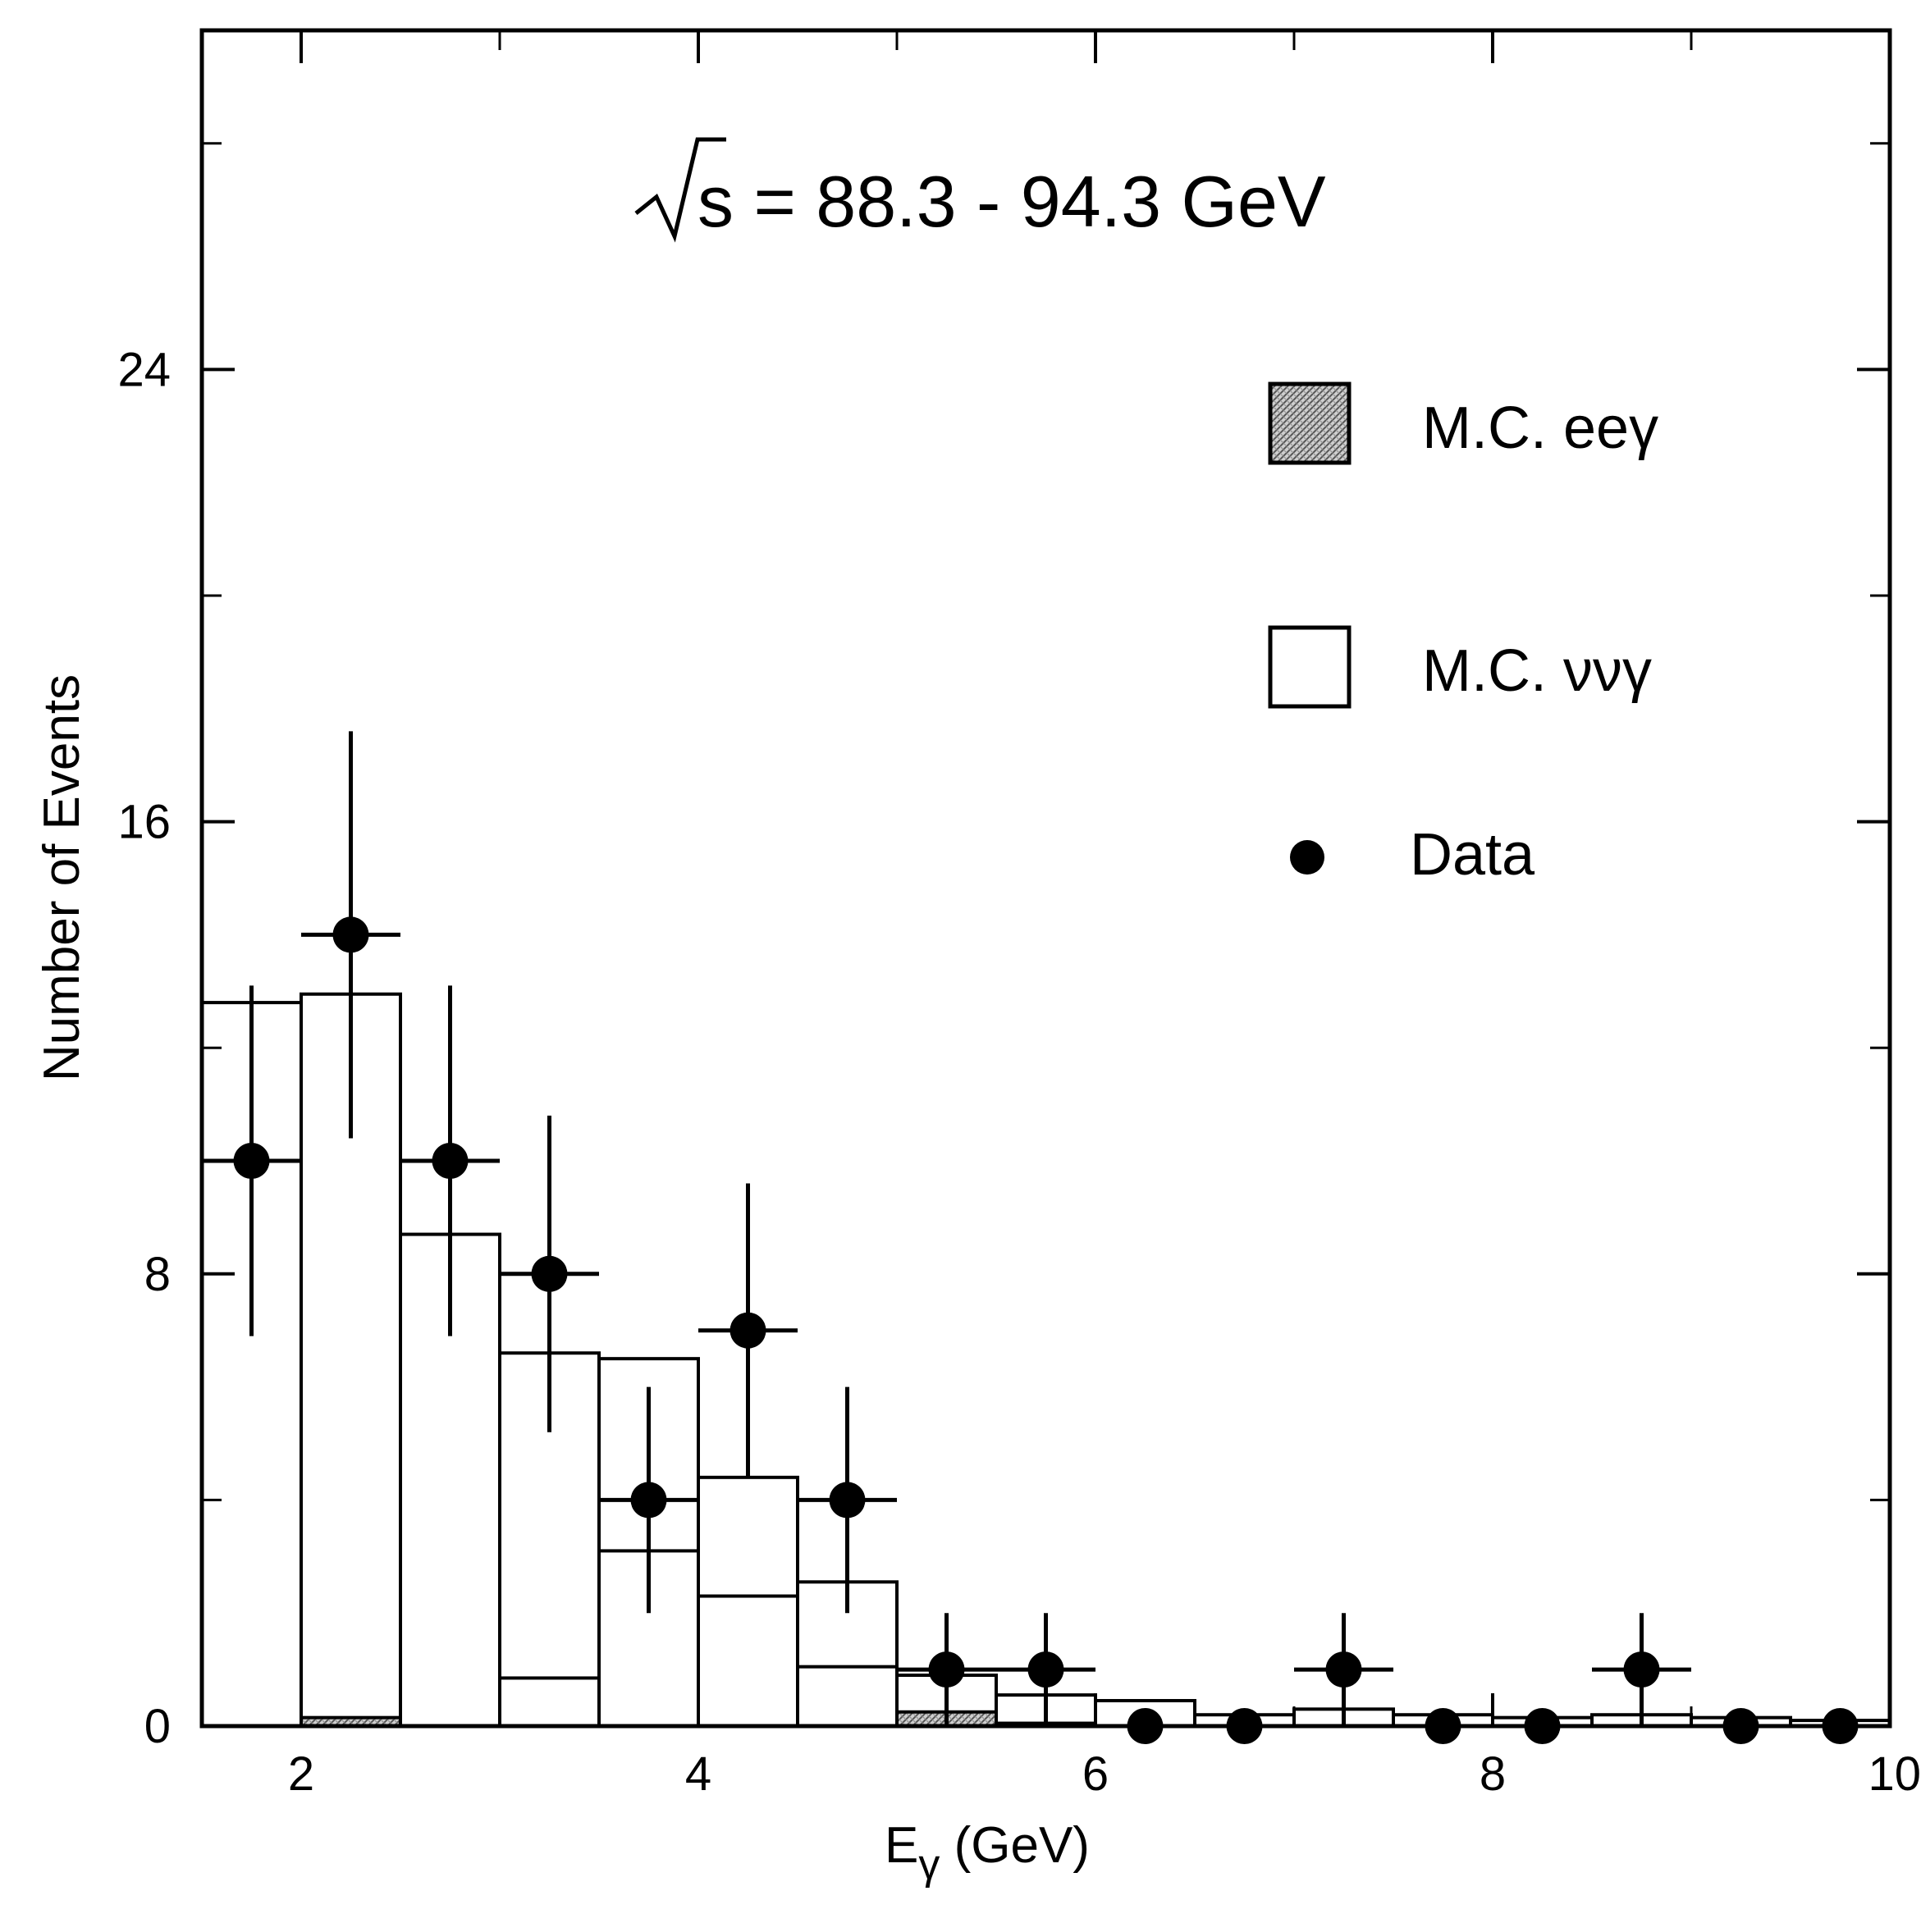  Describe the element at coordinates (1493, 1774) in the screenshot. I see `x-tick-label: 8` at that location.